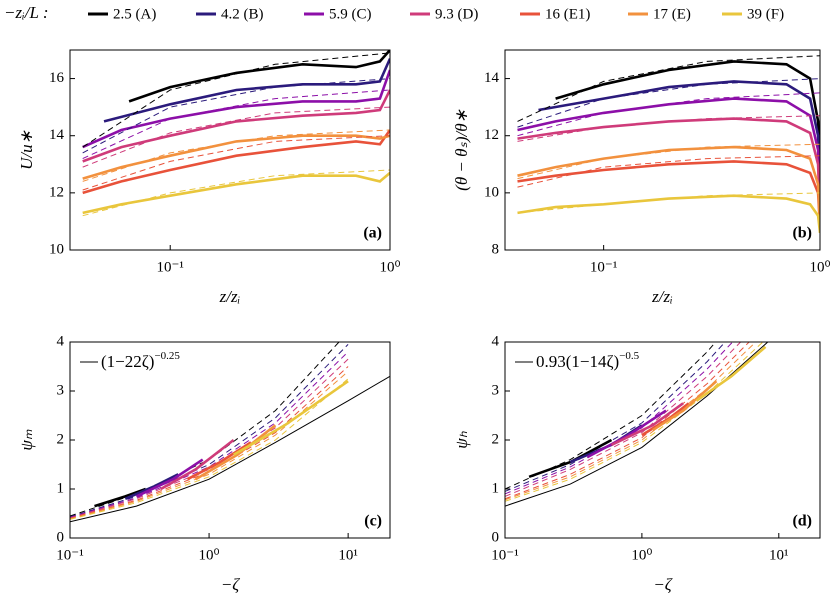 Image resolution: width=830 pixels, height=598 pixels. Describe the element at coordinates (26, 150) in the screenshot. I see `y-axis-label: U/u∗` at that location.